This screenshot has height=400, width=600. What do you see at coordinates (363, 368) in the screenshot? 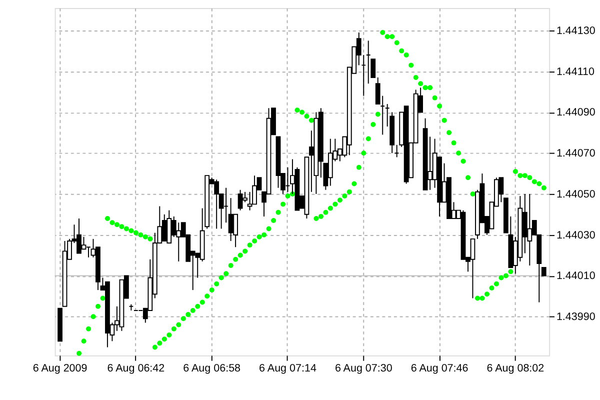
I see `x-tick-label: 6 Aug 07:30` at bounding box center [363, 368].